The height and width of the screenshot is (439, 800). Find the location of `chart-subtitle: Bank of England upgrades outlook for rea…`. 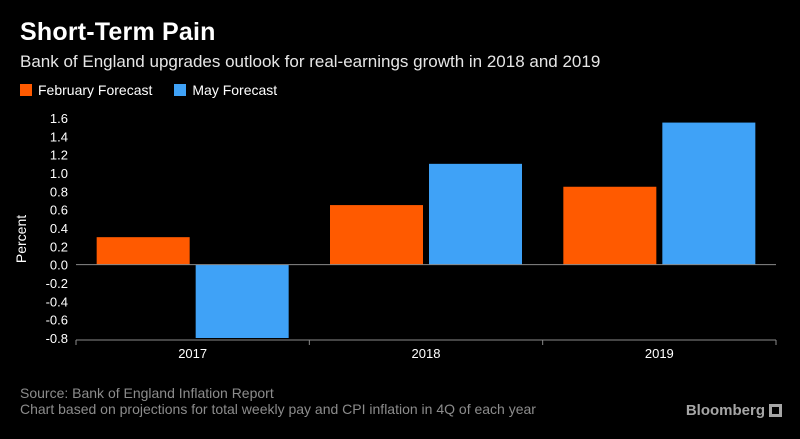

chart-subtitle: Bank of England upgrades outlook for rea… is located at coordinates (310, 61).